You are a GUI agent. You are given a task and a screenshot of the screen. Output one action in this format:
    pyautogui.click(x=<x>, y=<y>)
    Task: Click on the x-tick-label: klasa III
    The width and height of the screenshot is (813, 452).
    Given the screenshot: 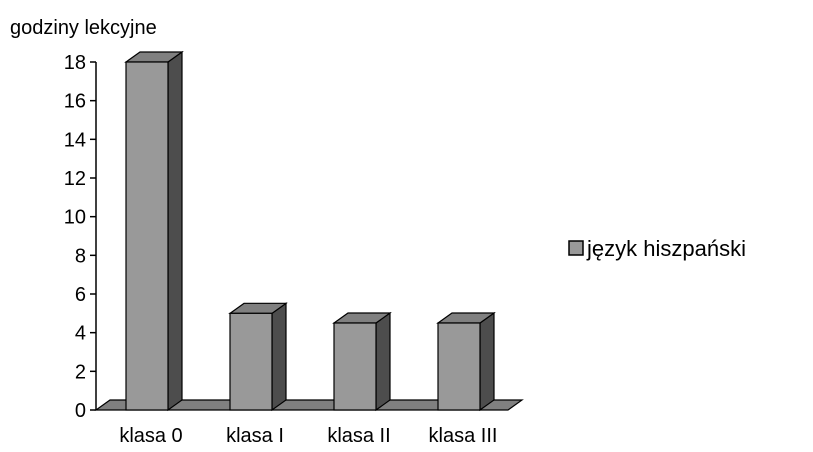 What is the action you would take?
    pyautogui.click(x=463, y=436)
    